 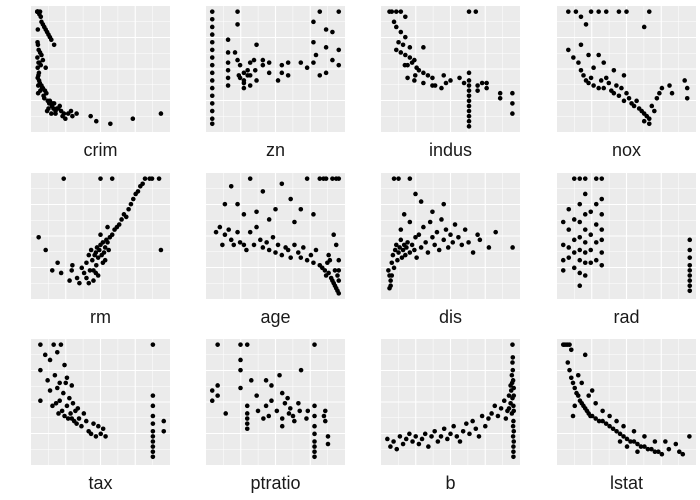 I want to click on panel-dis: dis, so click(x=450, y=250).